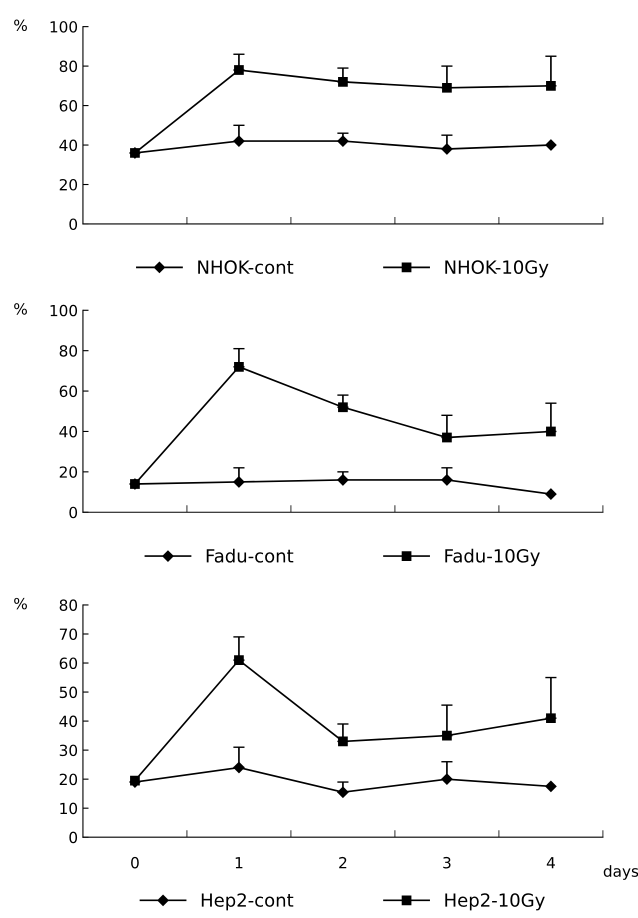 The width and height of the screenshot is (638, 918). Describe the element at coordinates (69, 808) in the screenshot. I see `y-tick-label: 10` at that location.